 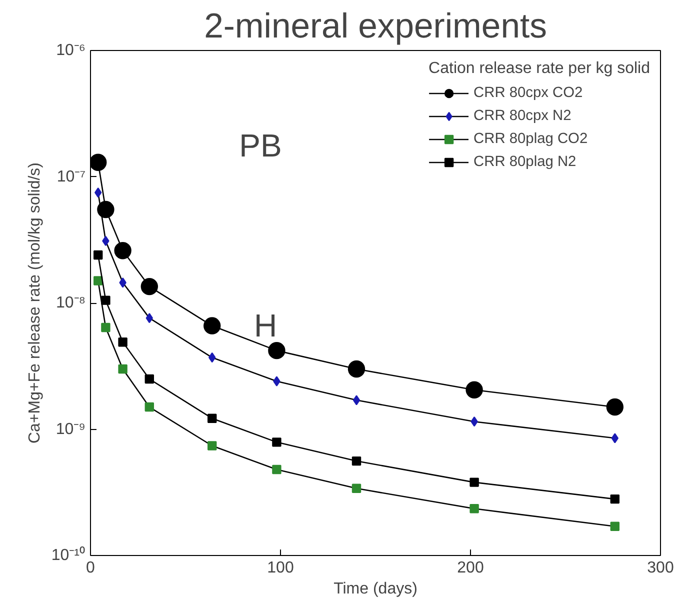 I want to click on legend-label: CRR 80plag N2, so click(x=525, y=162).